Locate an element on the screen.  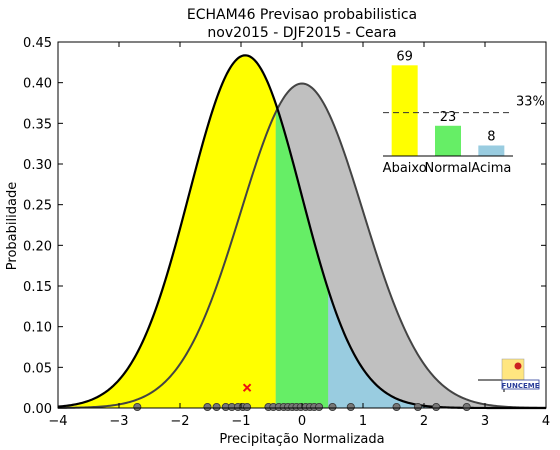
x-tick-label: 3 is located at coordinates (485, 421).